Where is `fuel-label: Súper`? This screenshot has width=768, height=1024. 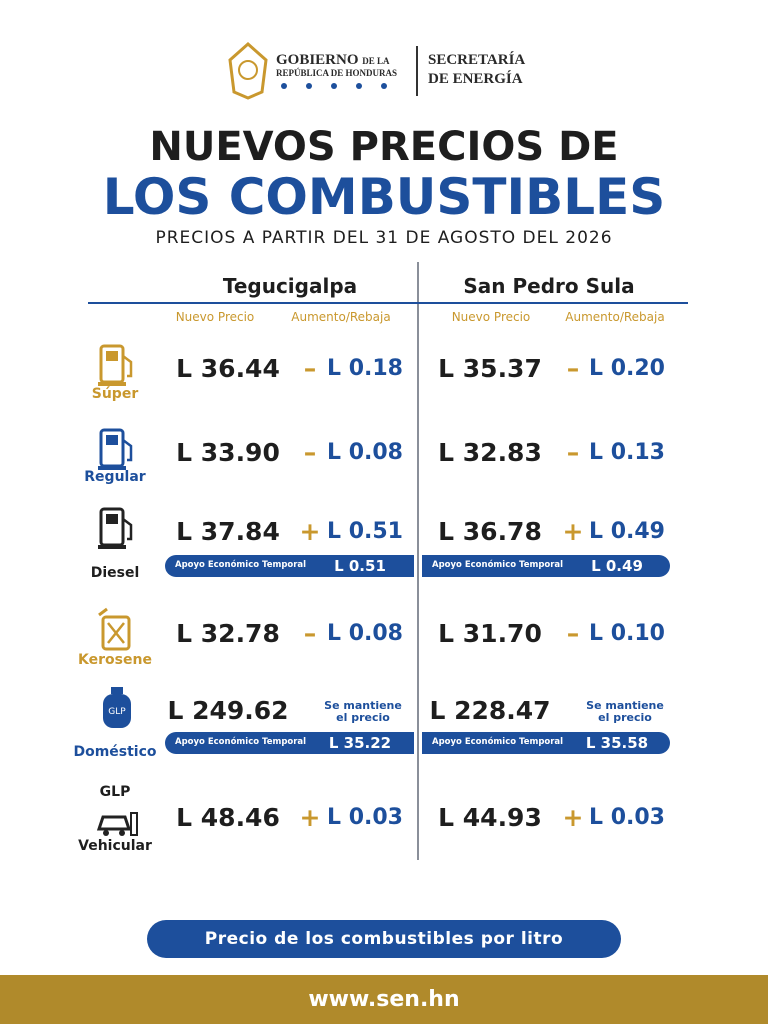
fuel-label: Súper is located at coordinates (115, 394).